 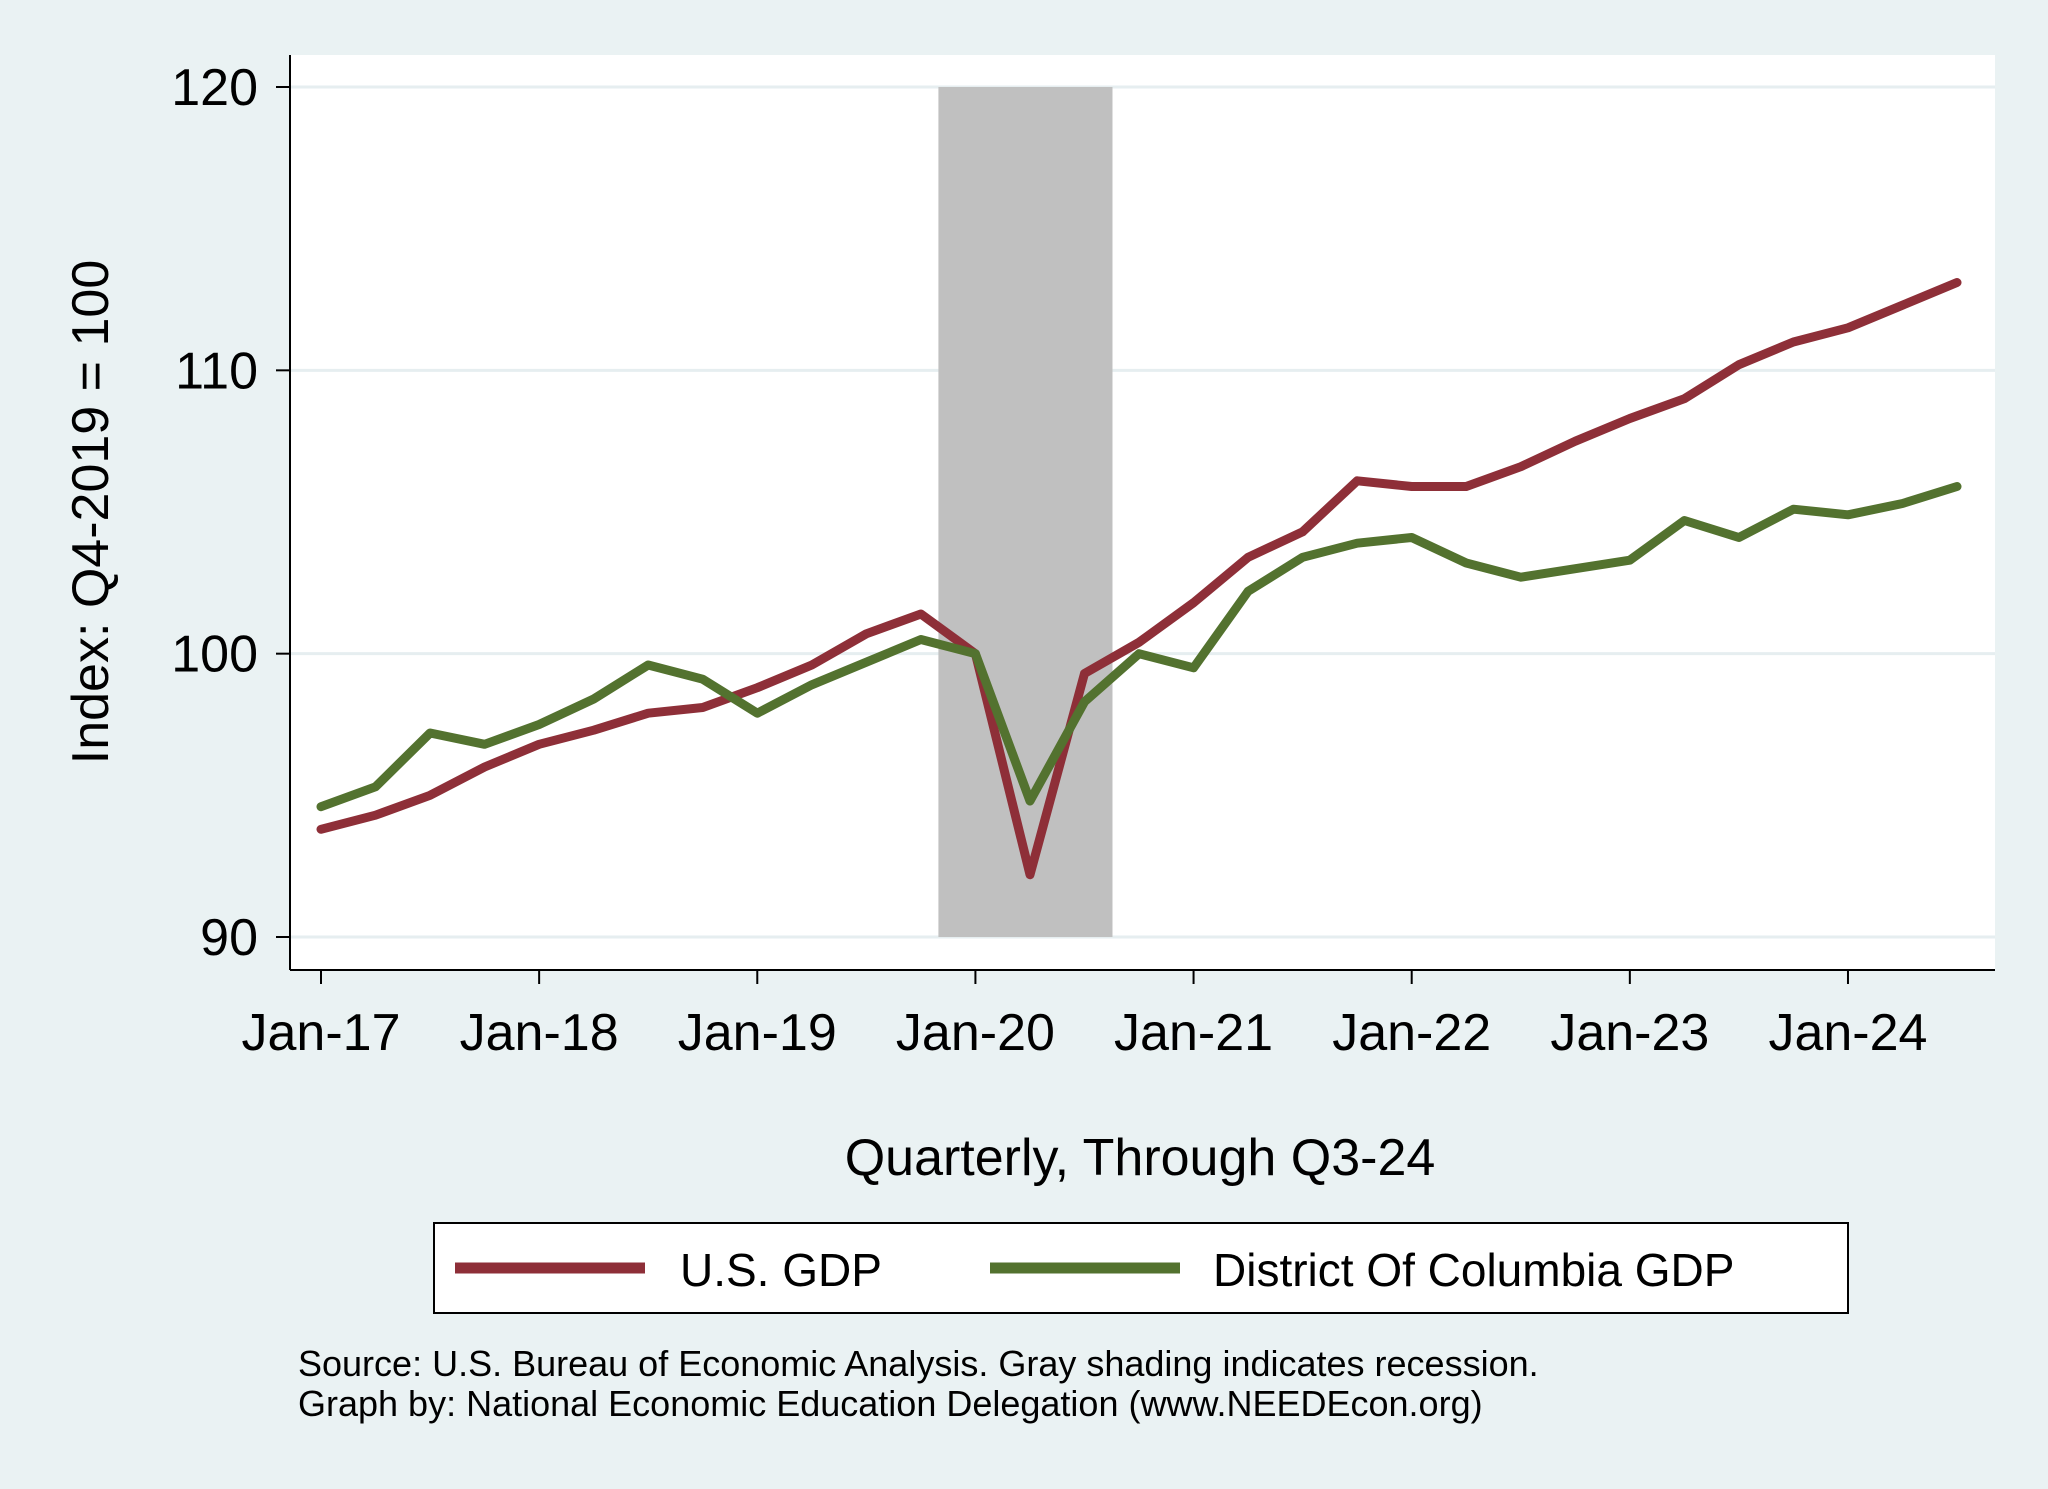 I want to click on x-tick-label: Jan-24, so click(x=1847, y=1033).